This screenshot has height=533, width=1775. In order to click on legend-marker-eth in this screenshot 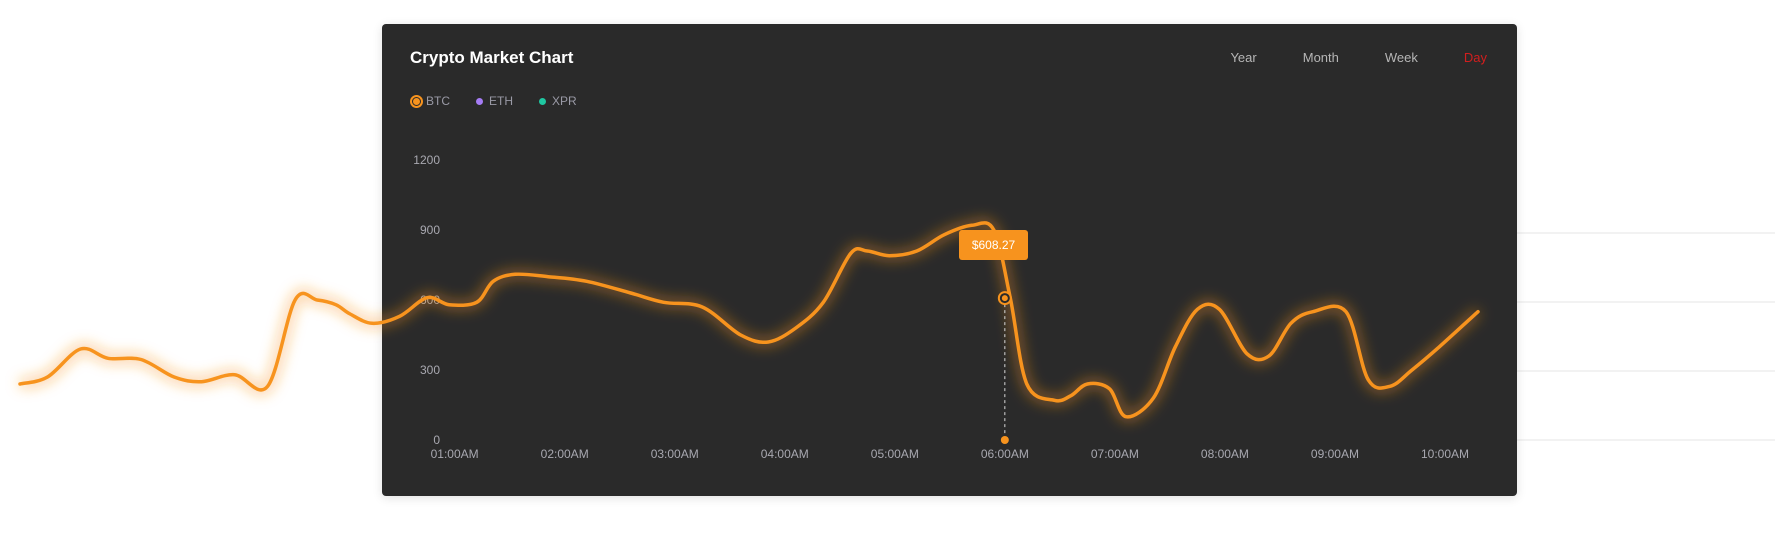, I will do `click(479, 101)`.